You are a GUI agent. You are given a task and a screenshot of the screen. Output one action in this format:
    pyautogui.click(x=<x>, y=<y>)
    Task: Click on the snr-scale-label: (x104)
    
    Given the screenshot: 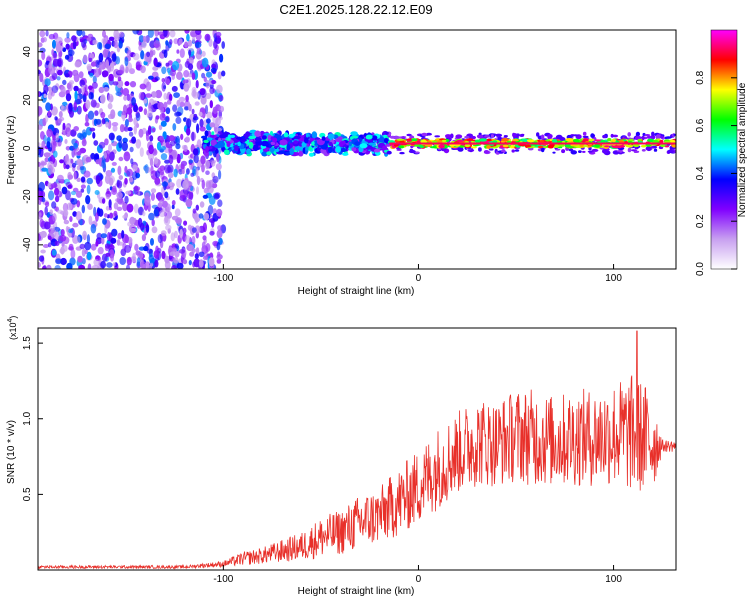 What is the action you would take?
    pyautogui.click(x=12, y=328)
    